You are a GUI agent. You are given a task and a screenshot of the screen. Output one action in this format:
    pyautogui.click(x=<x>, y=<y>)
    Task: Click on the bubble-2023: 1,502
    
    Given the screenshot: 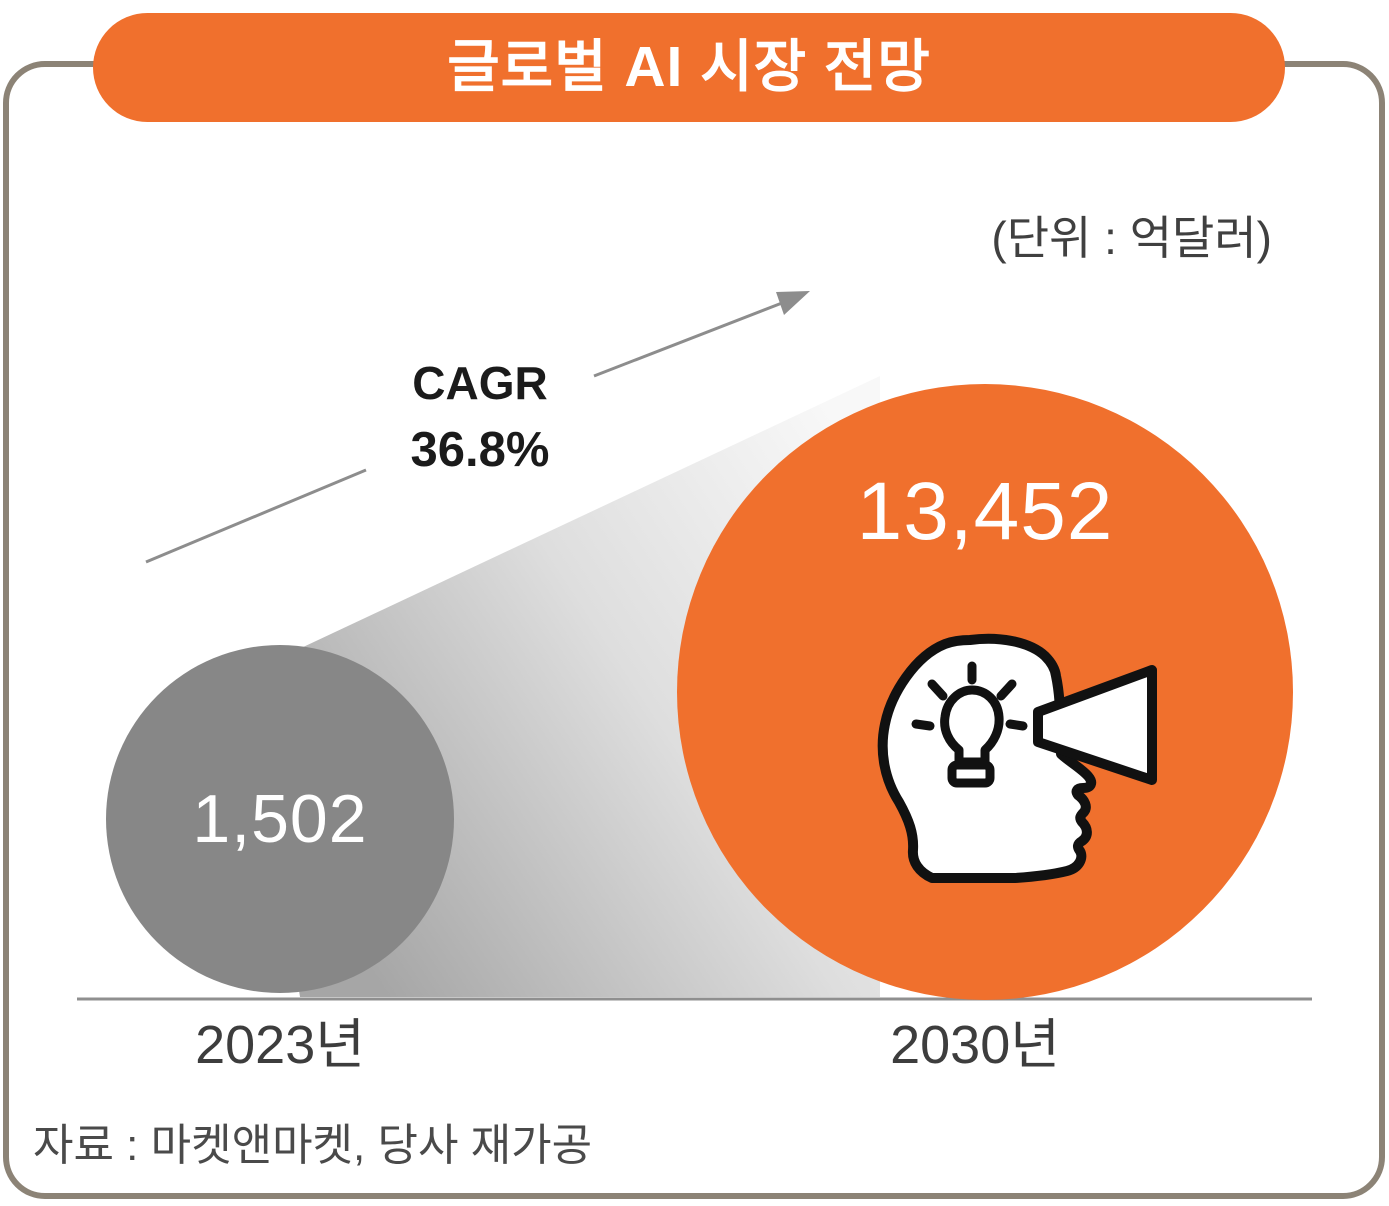 What is the action you would take?
    pyautogui.click(x=280, y=819)
    